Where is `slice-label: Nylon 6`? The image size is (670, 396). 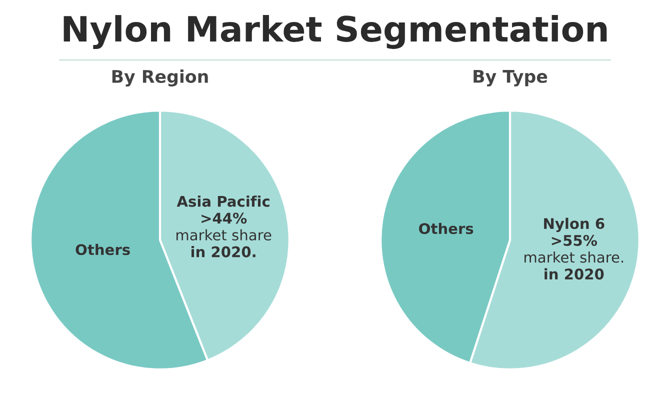 slice-label: Nylon 6 is located at coordinates (574, 225).